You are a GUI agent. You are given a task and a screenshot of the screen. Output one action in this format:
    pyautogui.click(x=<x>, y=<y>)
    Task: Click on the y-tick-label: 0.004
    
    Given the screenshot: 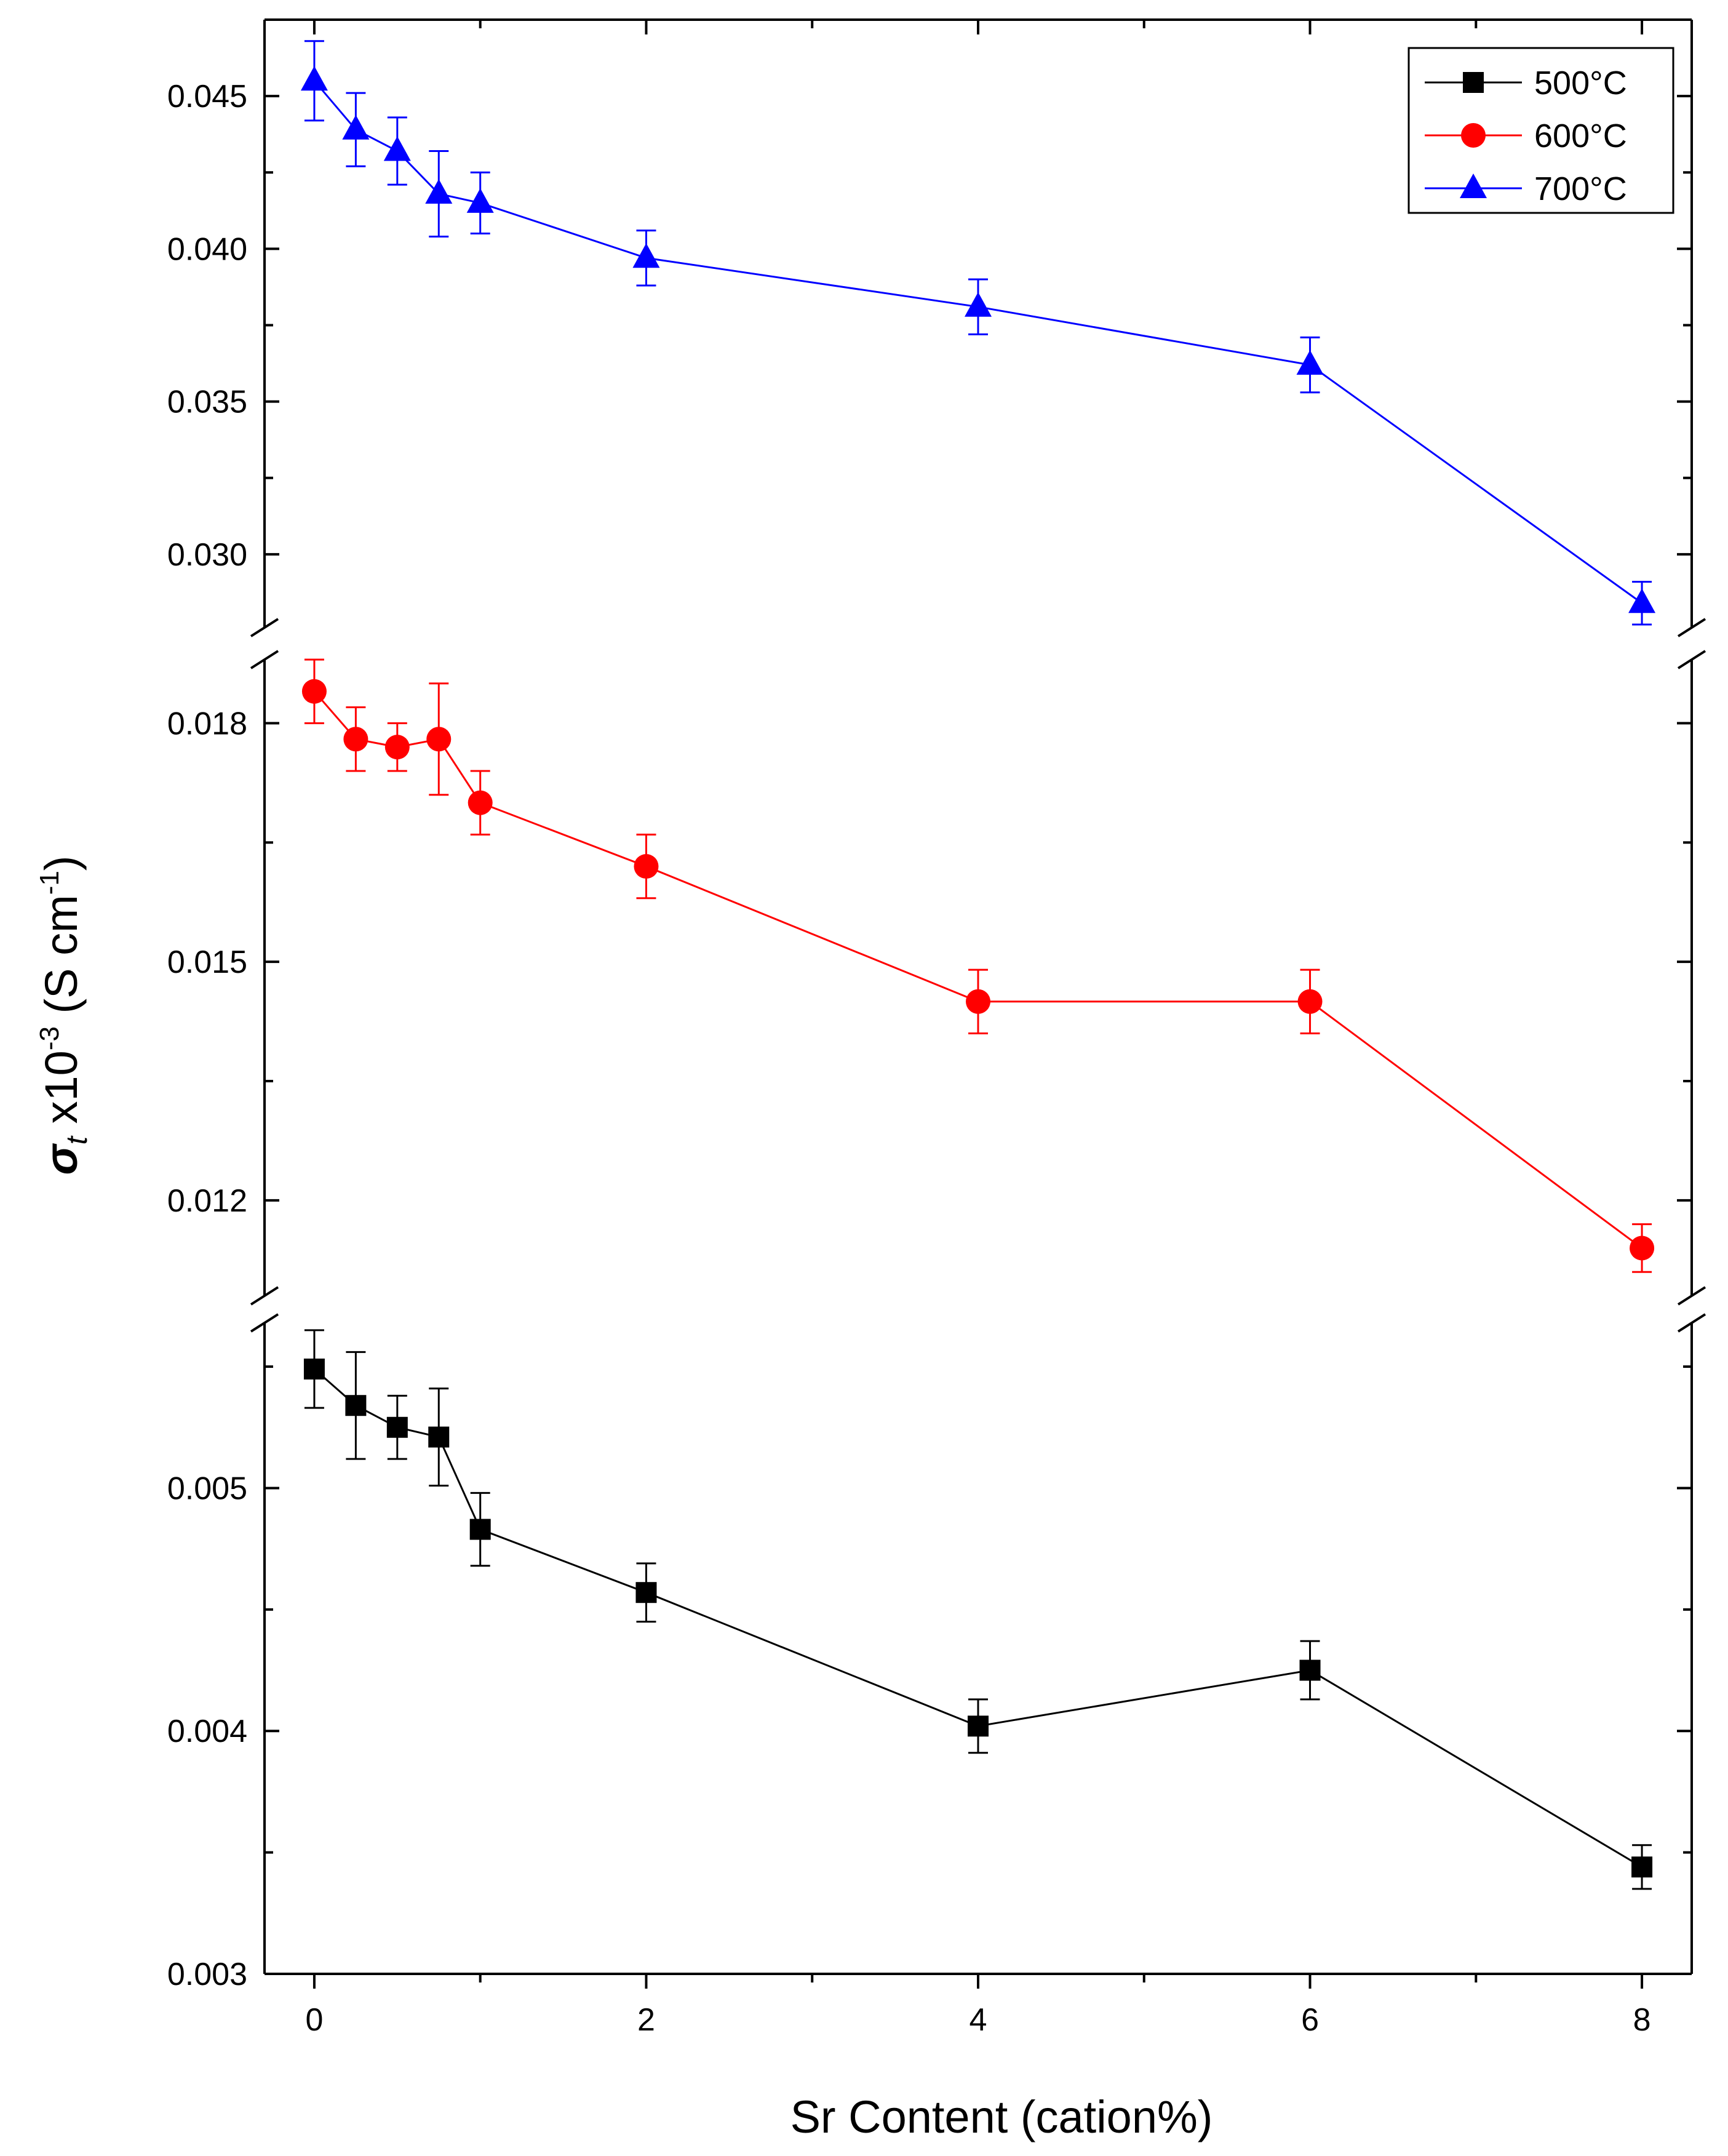 What is the action you would take?
    pyautogui.click(x=207, y=1731)
    